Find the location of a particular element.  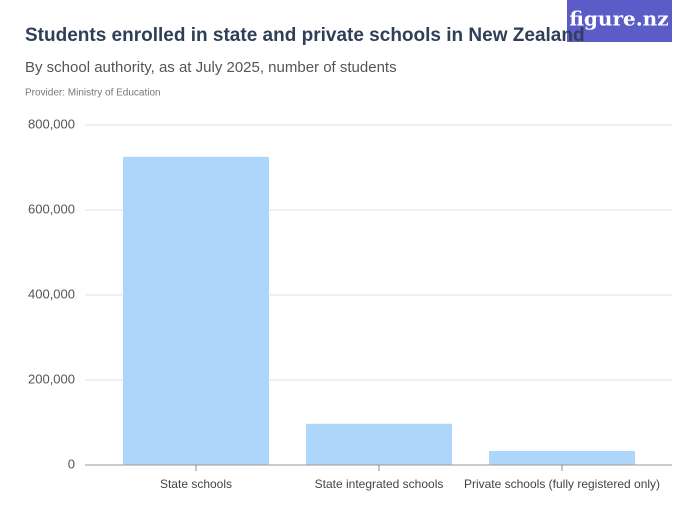

x-tick-label: Private schools (fully registered only) is located at coordinates (562, 484).